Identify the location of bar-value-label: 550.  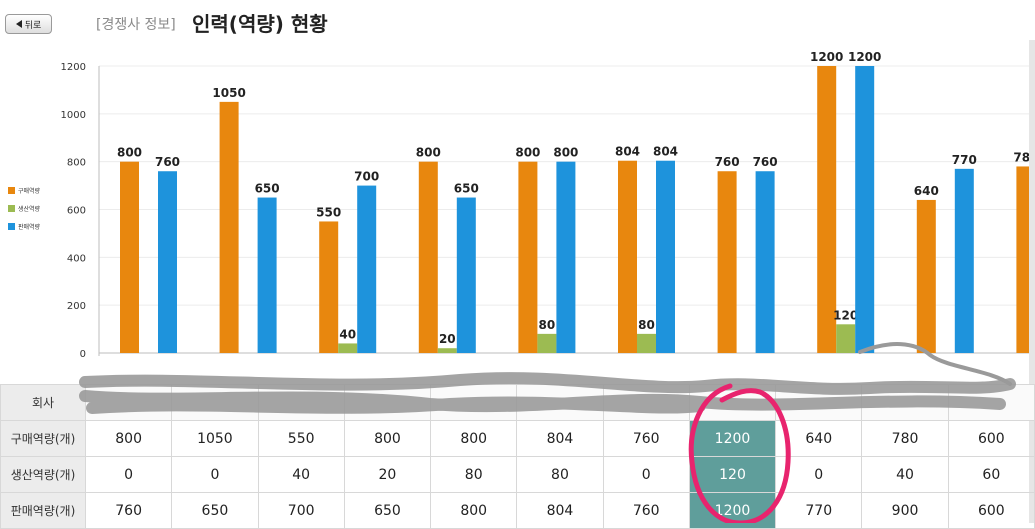
(328, 212).